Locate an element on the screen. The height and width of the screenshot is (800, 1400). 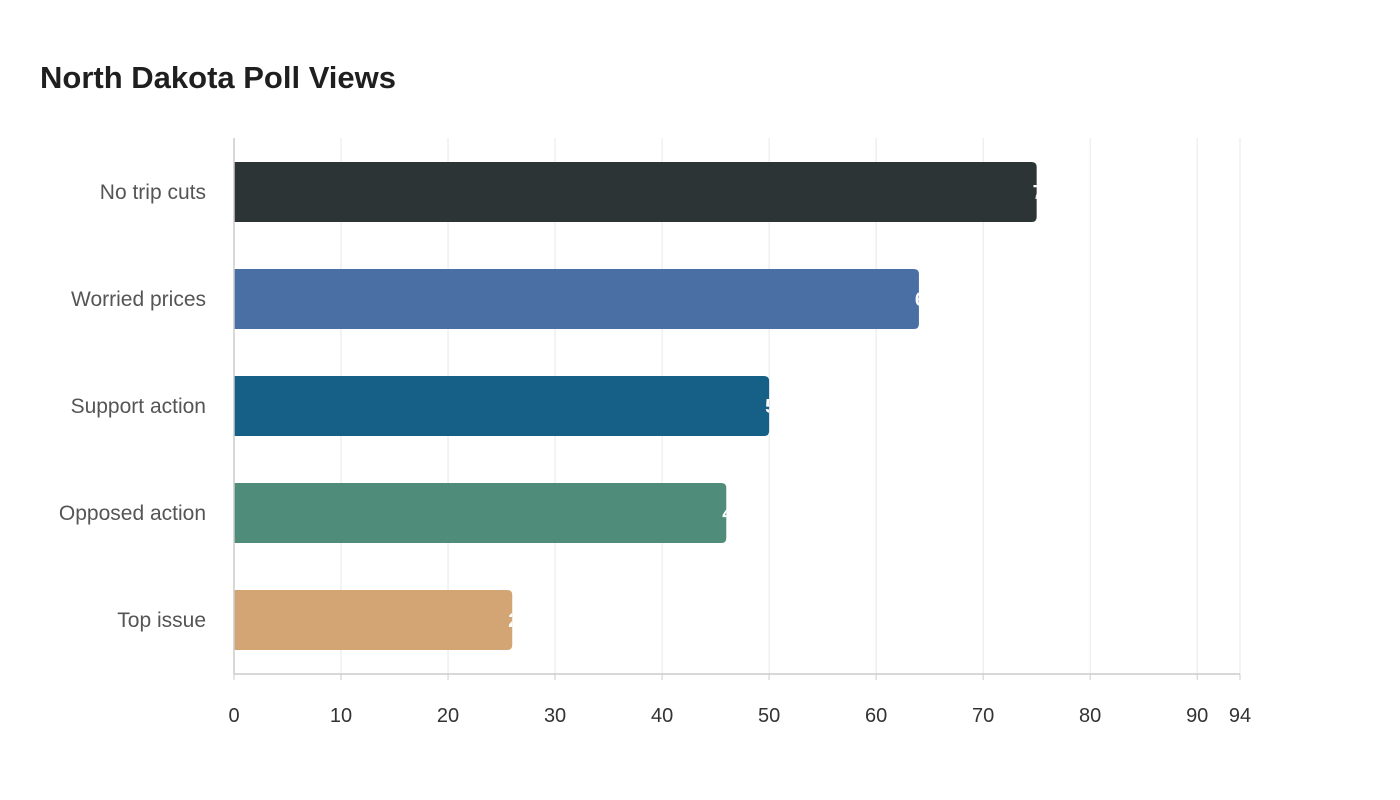
x-tick-label: 90 is located at coordinates (1197, 716).